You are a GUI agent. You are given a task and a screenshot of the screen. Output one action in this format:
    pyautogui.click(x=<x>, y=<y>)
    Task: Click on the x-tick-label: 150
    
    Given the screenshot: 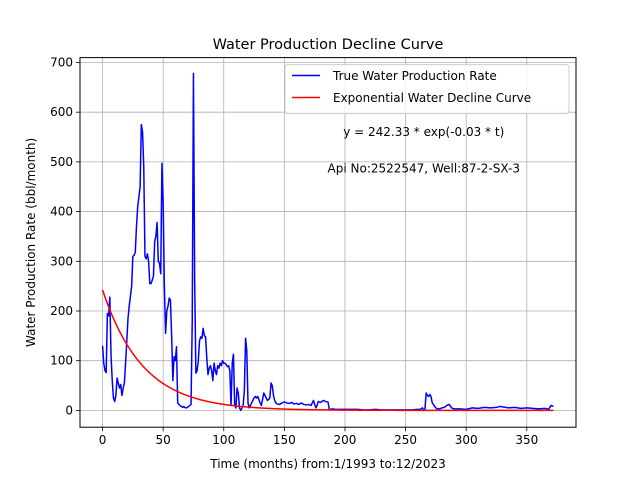 What is the action you would take?
    pyautogui.click(x=284, y=440)
    